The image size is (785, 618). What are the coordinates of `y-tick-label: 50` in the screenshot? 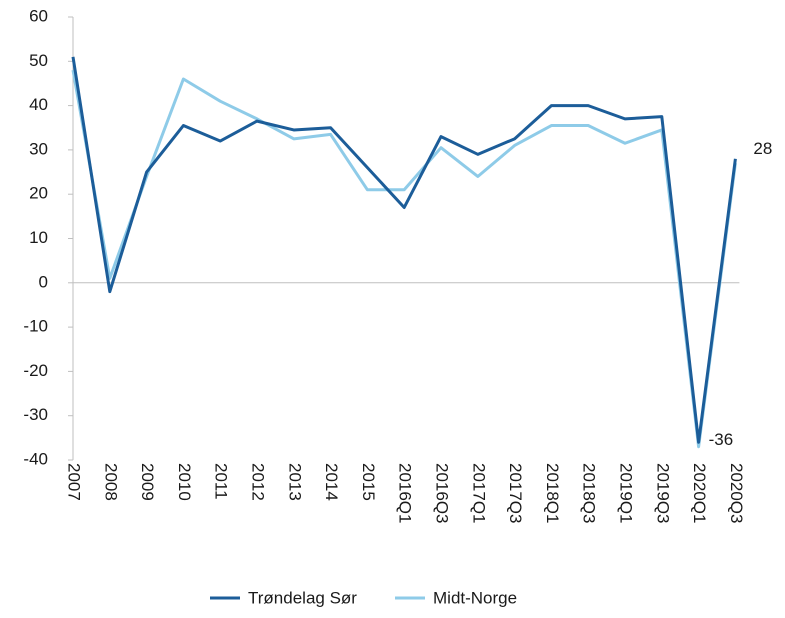 It's located at (38, 60).